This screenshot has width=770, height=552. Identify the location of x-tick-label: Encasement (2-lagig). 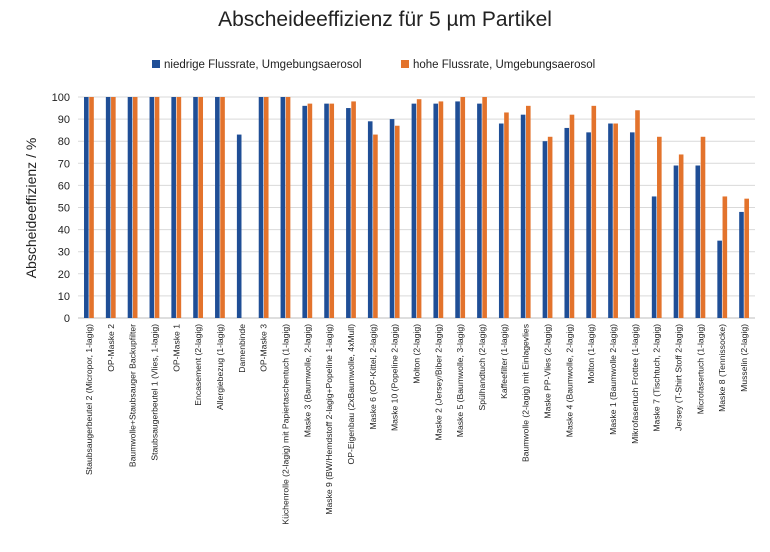
(198, 365).